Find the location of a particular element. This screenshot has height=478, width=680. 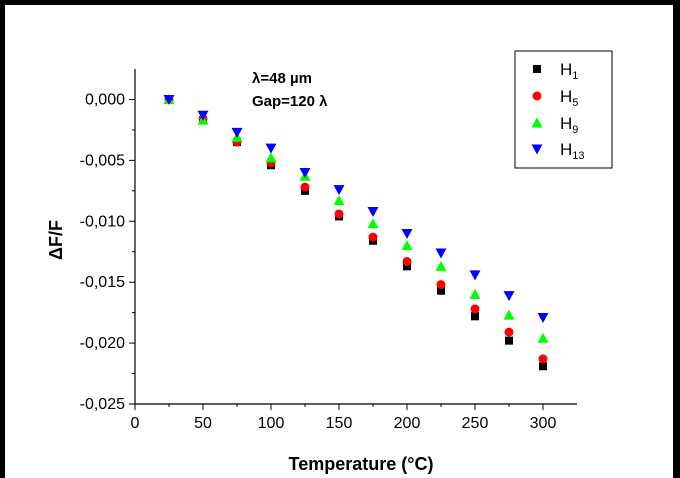

y-tick-label: -0,005 is located at coordinates (102, 160).